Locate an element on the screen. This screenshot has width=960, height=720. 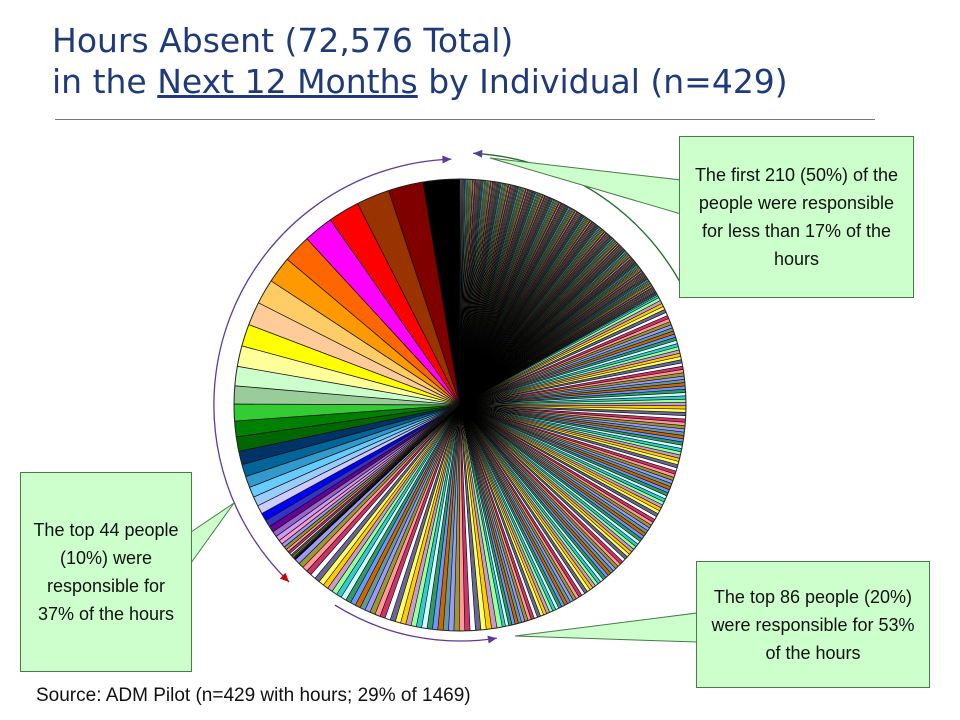
arc-top-10-percent is located at coordinates (332, 370).